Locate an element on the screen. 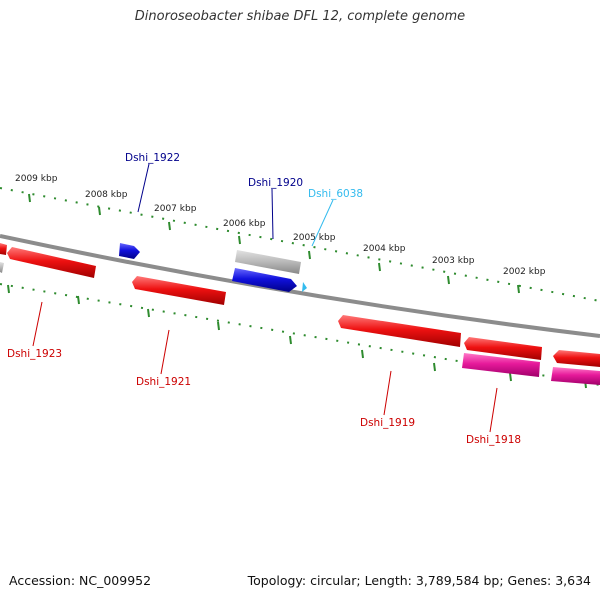  gene-dshi-1919 is located at coordinates (399, 331).